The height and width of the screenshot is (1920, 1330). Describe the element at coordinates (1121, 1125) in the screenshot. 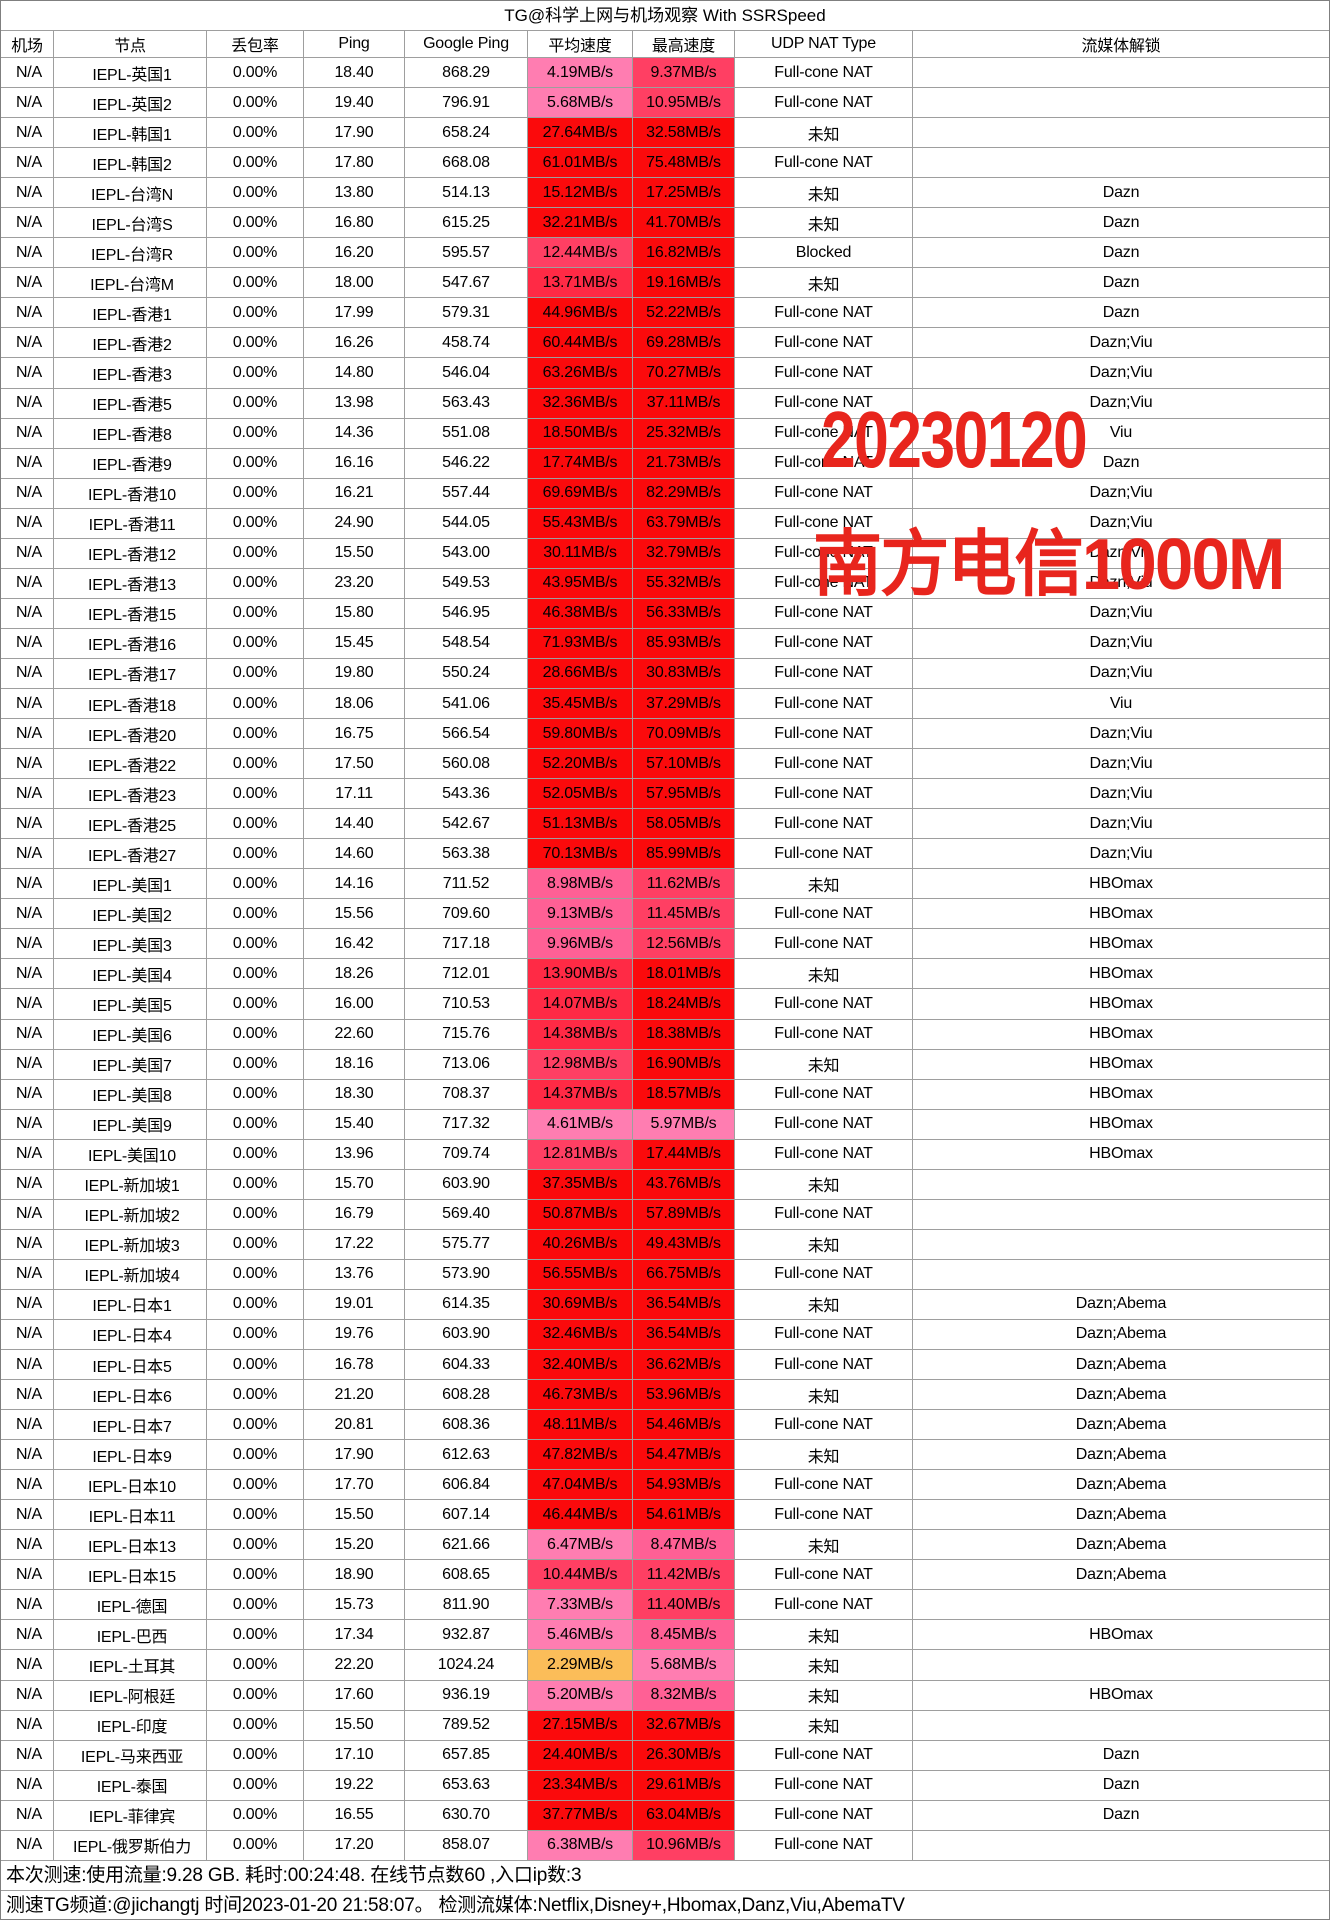

I see `cell-streaming: HBOmax` at that location.